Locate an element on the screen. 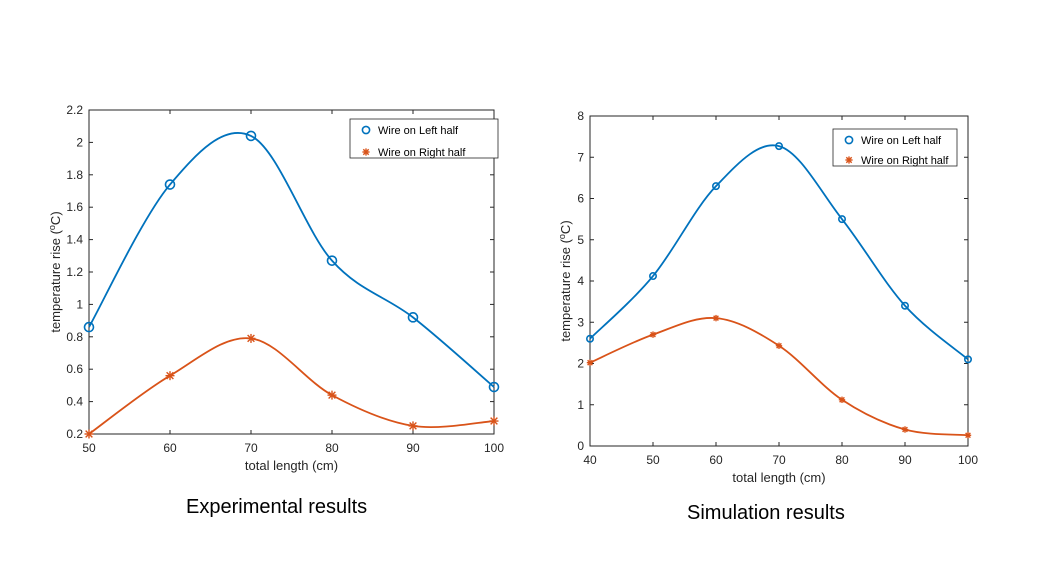 The height and width of the screenshot is (576, 1056). x-tick-label: 40 is located at coordinates (590, 460).